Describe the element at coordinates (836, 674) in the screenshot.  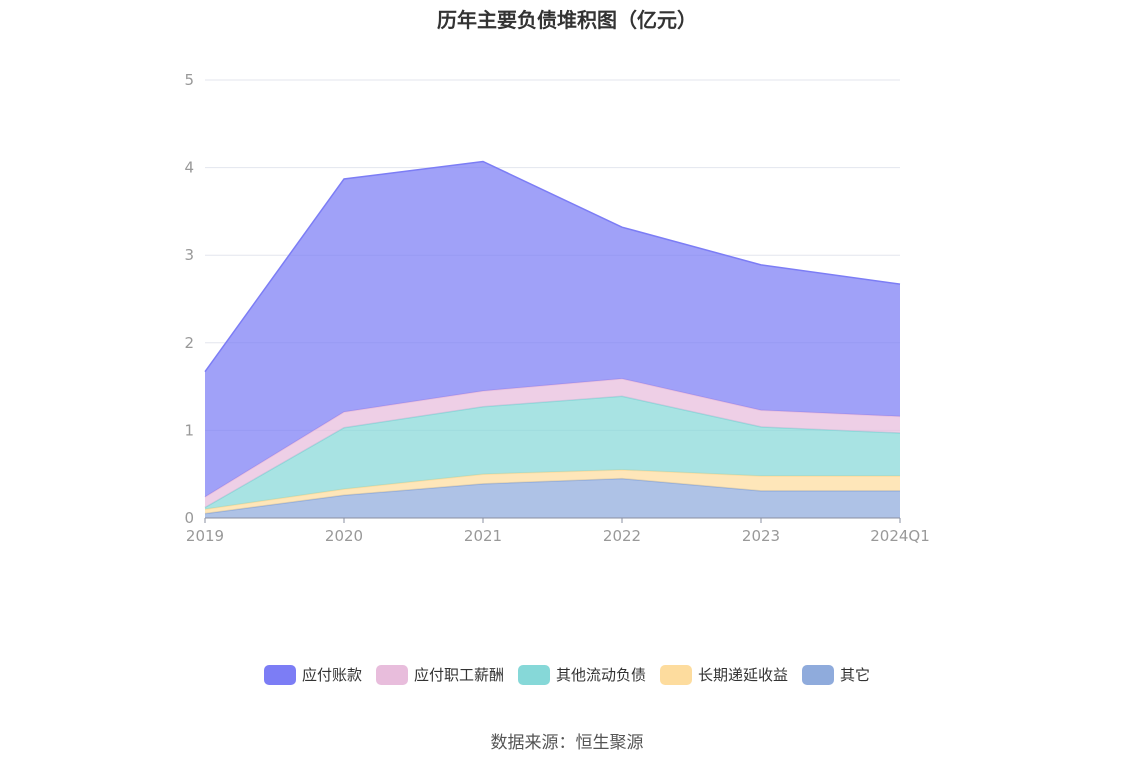
I see `legend-item: 其它` at that location.